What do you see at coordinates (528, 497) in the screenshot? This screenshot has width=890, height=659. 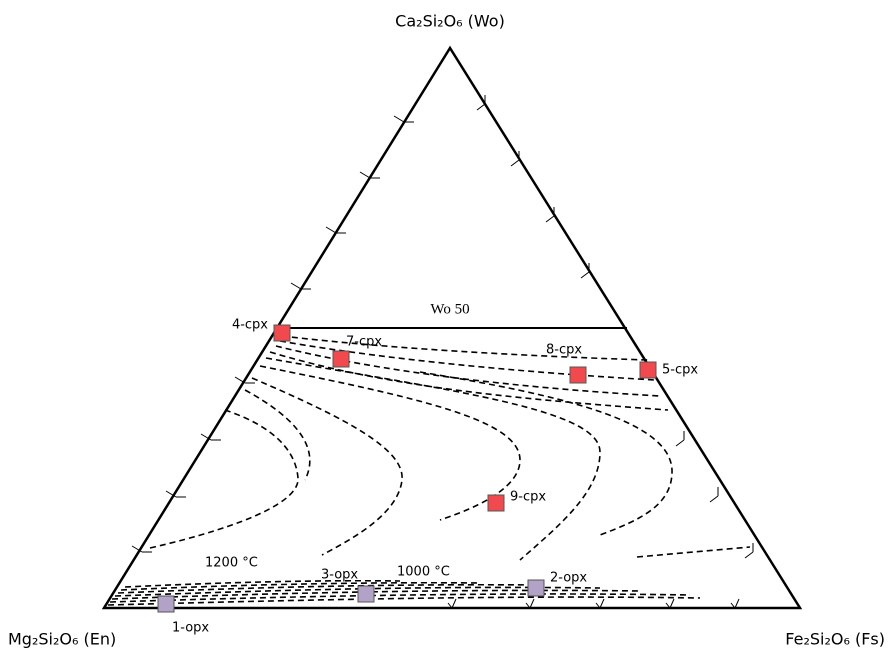 I see `point-label: 9-cpx` at bounding box center [528, 497].